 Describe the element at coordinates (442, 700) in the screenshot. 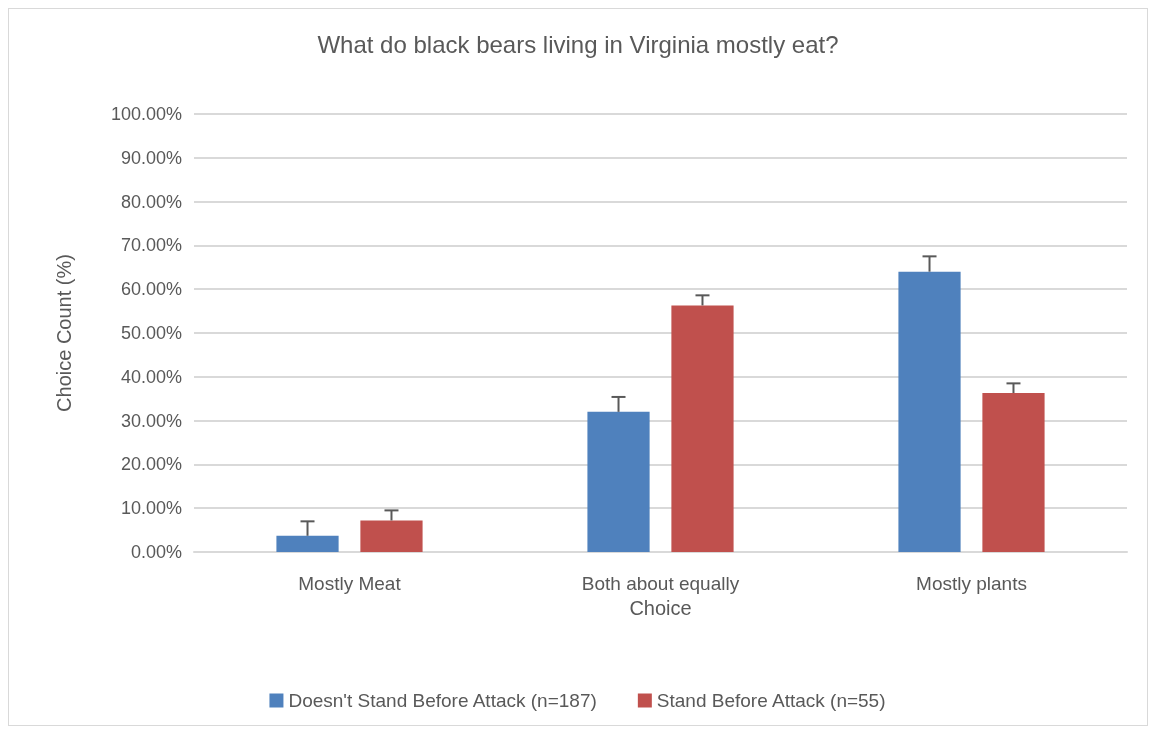

I see `legend-label: Doesn't Stand Before Attack (n=187)` at that location.